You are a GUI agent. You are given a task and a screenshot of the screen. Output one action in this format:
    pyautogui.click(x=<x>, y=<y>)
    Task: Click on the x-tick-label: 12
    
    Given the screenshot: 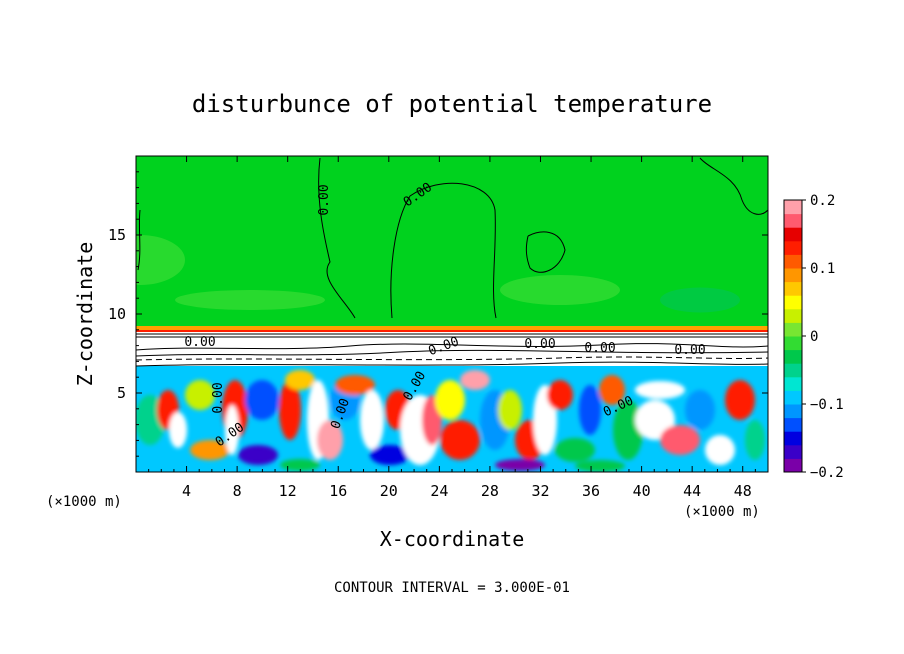 What is the action you would take?
    pyautogui.click(x=288, y=491)
    